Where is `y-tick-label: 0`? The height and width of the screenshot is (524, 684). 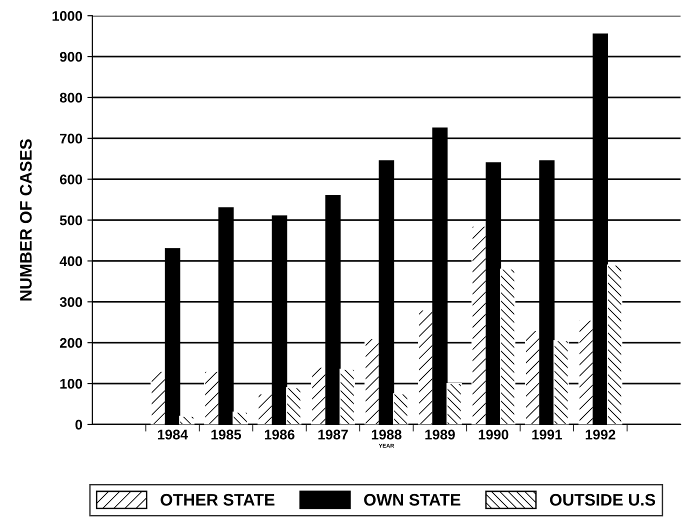 y-tick-label: 0 is located at coordinates (78, 425).